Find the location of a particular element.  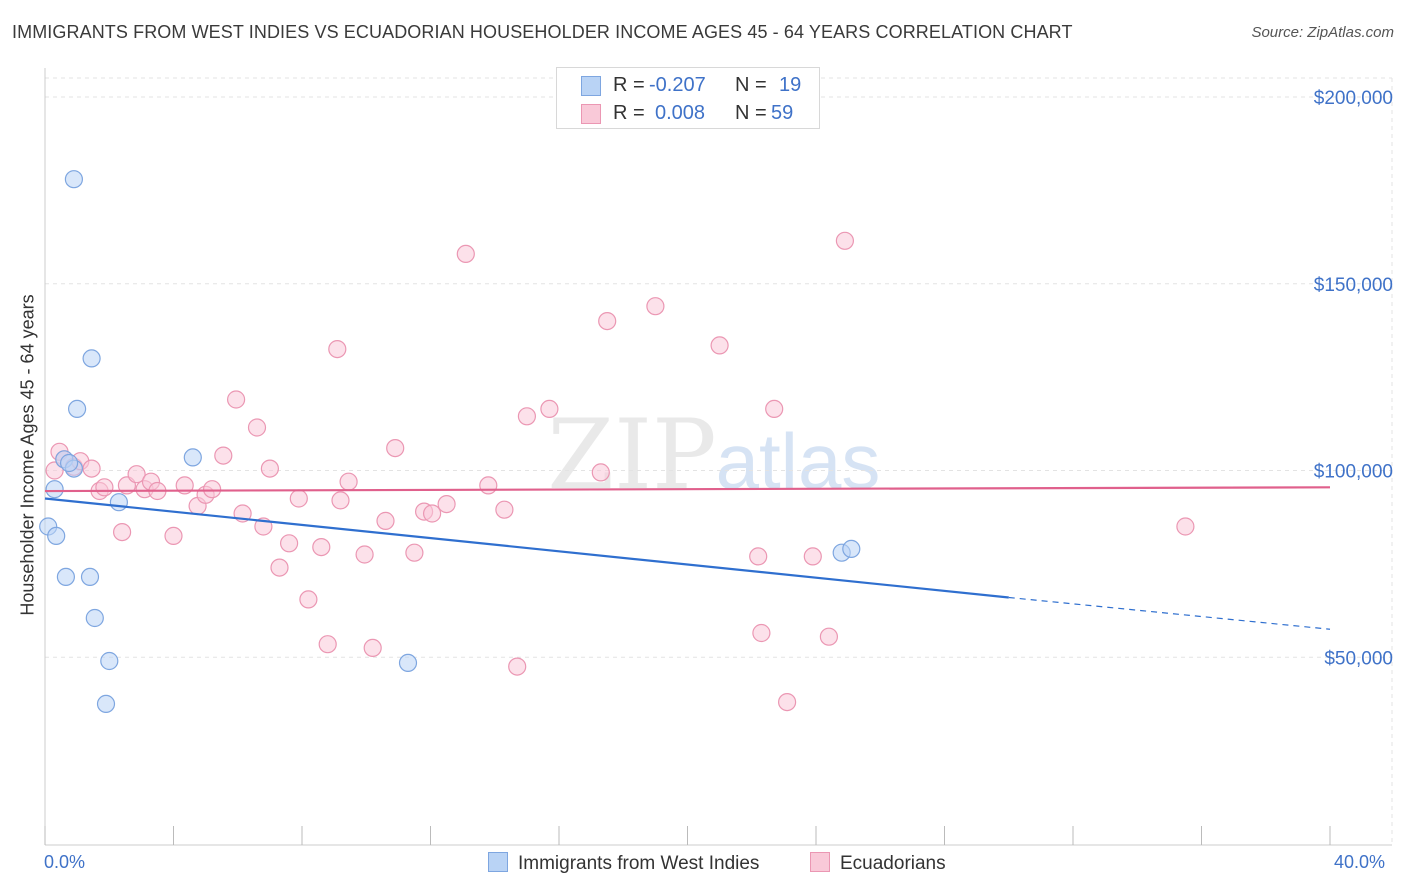

bottom-legend-swatch-blue is located at coordinates (498, 862).